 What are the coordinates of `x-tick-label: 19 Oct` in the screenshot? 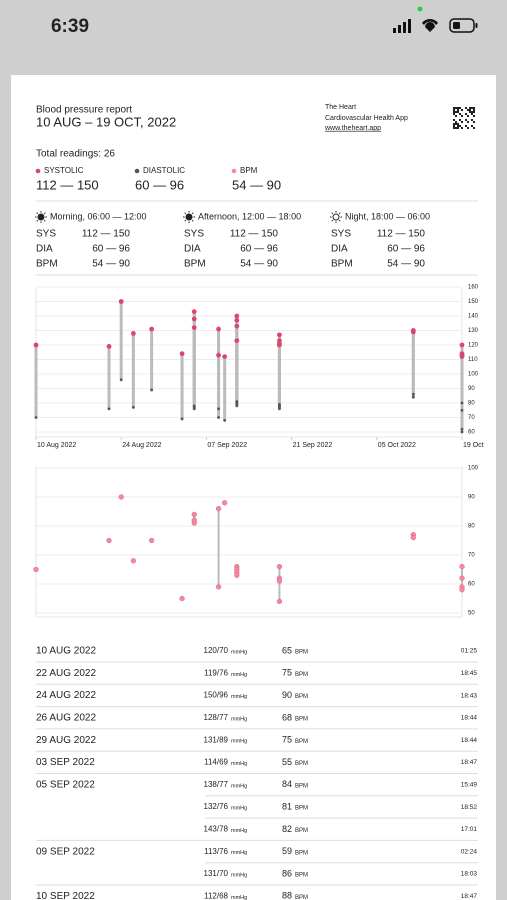 It's located at (473, 445).